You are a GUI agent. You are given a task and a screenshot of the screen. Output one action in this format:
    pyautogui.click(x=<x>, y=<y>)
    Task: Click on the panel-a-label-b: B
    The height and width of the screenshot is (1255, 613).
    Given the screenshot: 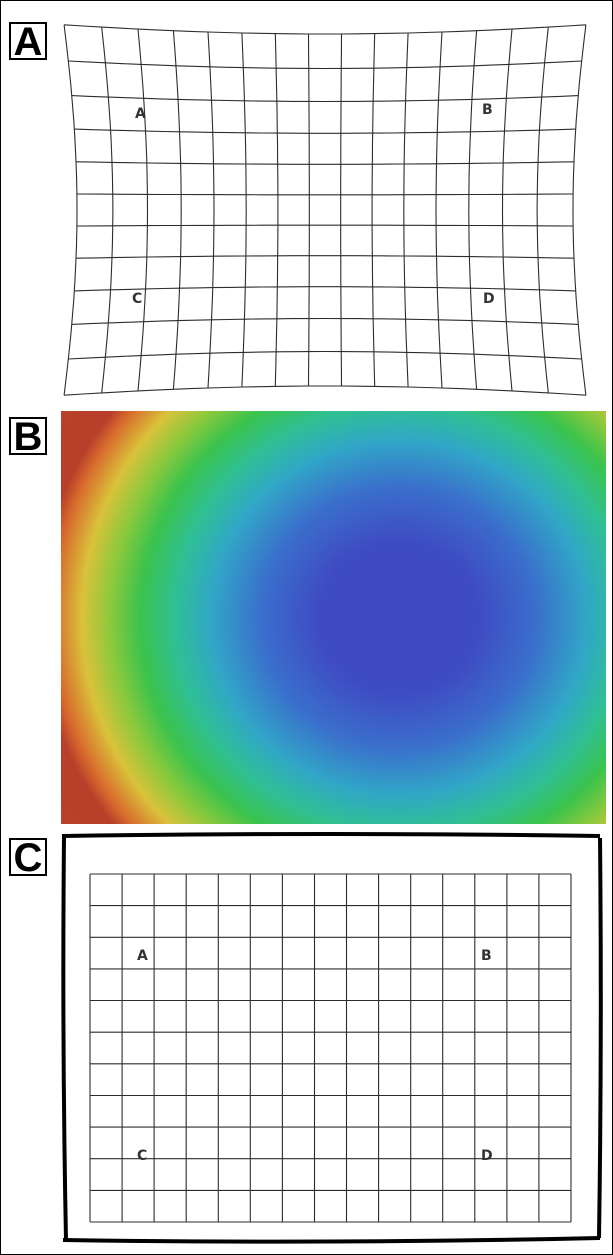 What is the action you would take?
    pyautogui.click(x=487, y=110)
    